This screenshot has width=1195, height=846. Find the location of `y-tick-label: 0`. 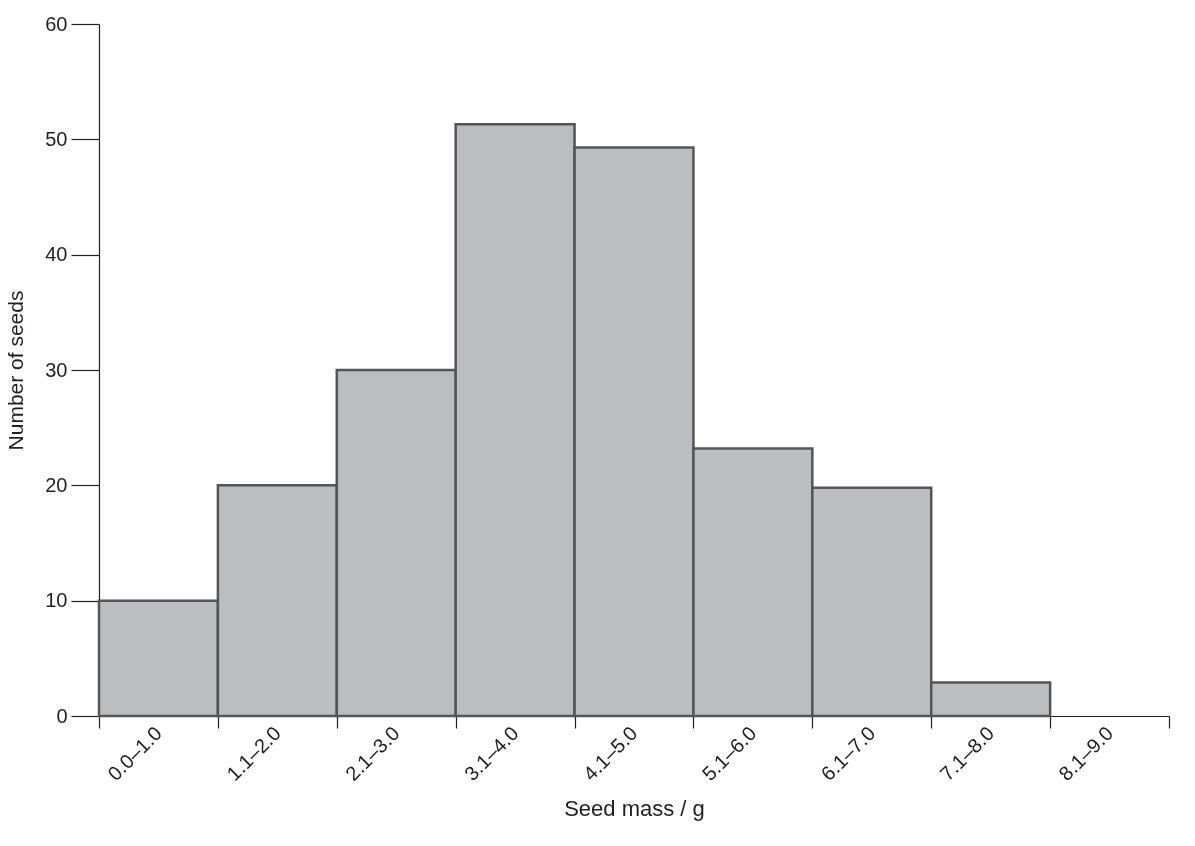

y-tick-label: 0 is located at coordinates (62, 715).